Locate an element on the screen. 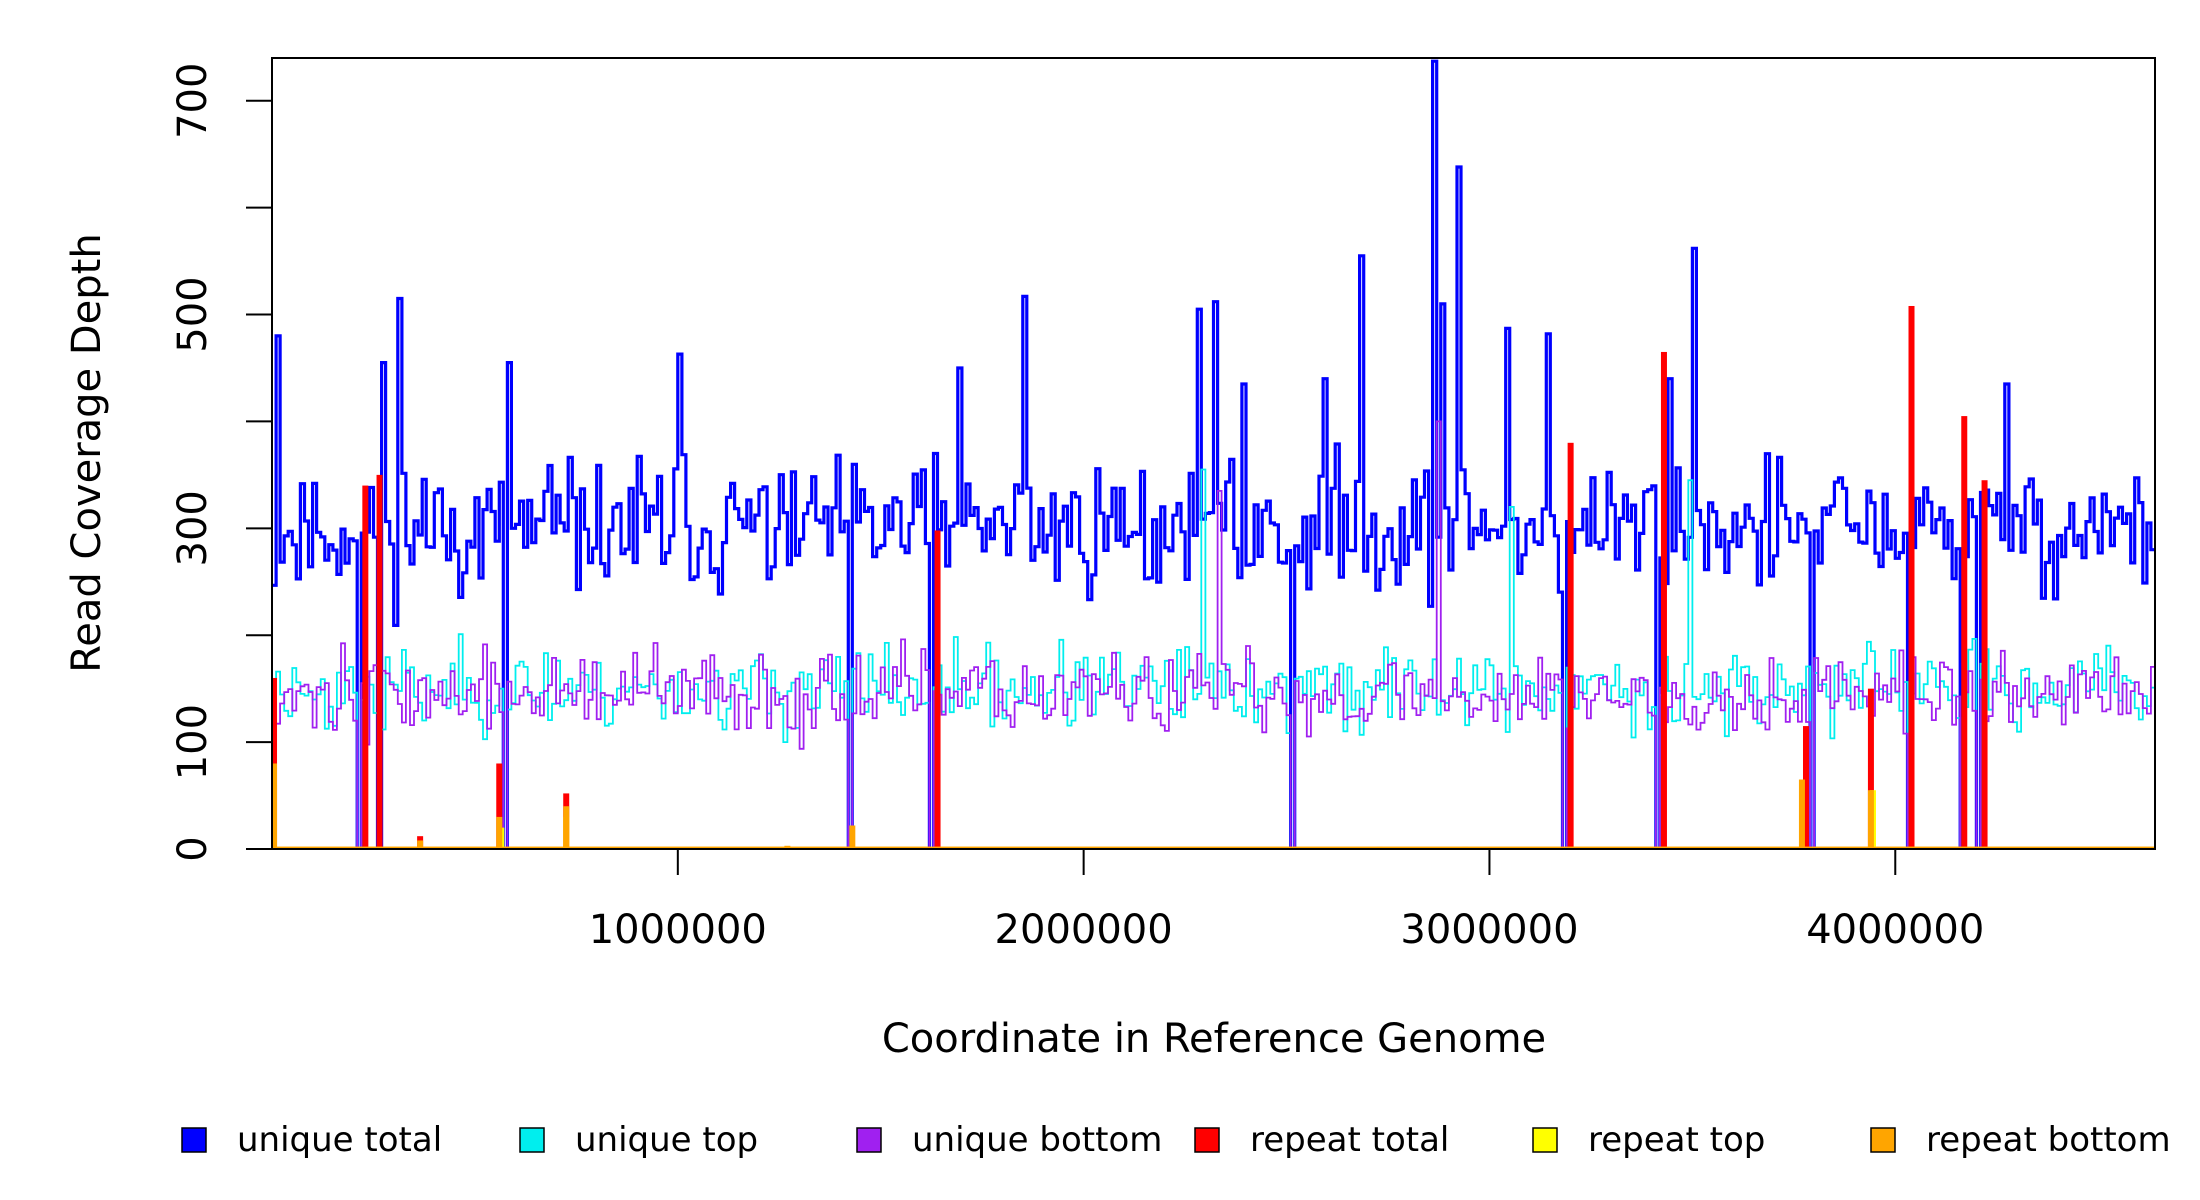 The width and height of the screenshot is (2200, 1200). legend-item: unique top is located at coordinates (638, 1140).